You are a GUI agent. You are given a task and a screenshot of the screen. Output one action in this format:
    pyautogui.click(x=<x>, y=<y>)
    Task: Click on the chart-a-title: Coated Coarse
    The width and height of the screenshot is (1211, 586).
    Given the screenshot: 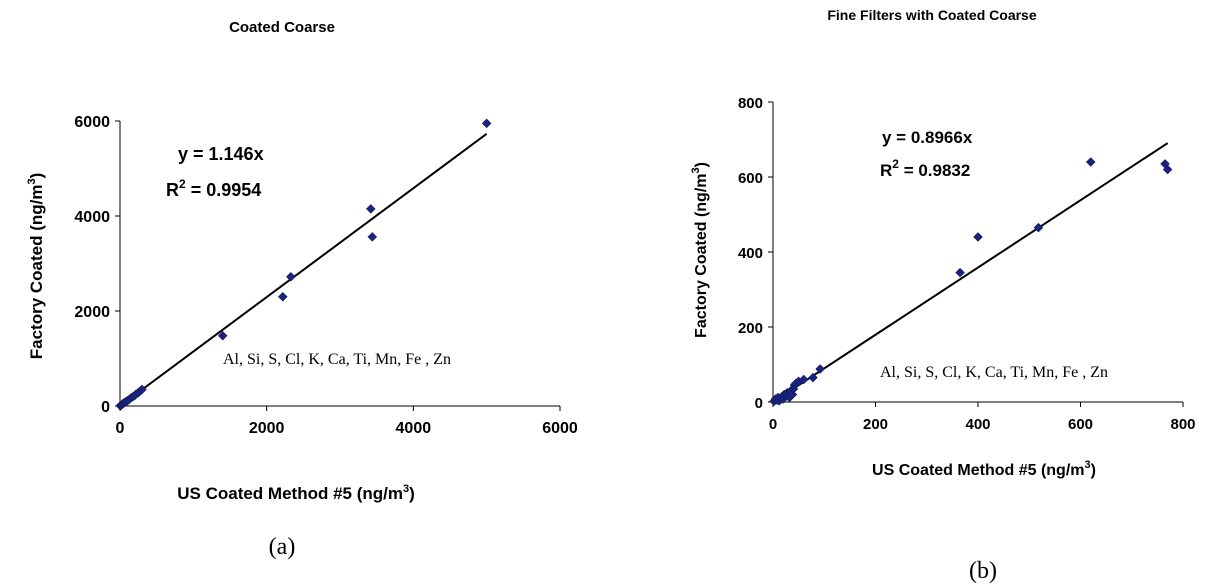 What is the action you would take?
    pyautogui.click(x=282, y=27)
    